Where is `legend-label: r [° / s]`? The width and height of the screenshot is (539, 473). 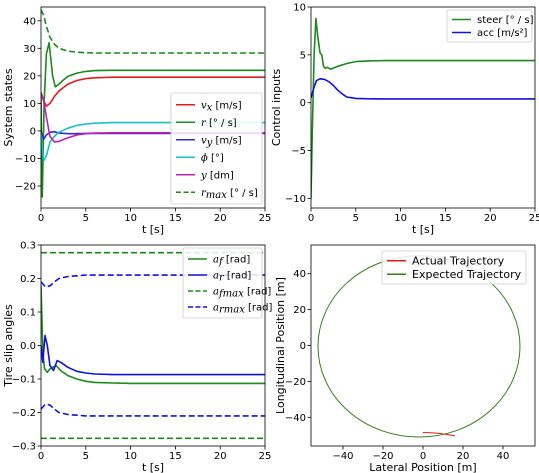
legend-label: r [° / s] is located at coordinates (219, 123).